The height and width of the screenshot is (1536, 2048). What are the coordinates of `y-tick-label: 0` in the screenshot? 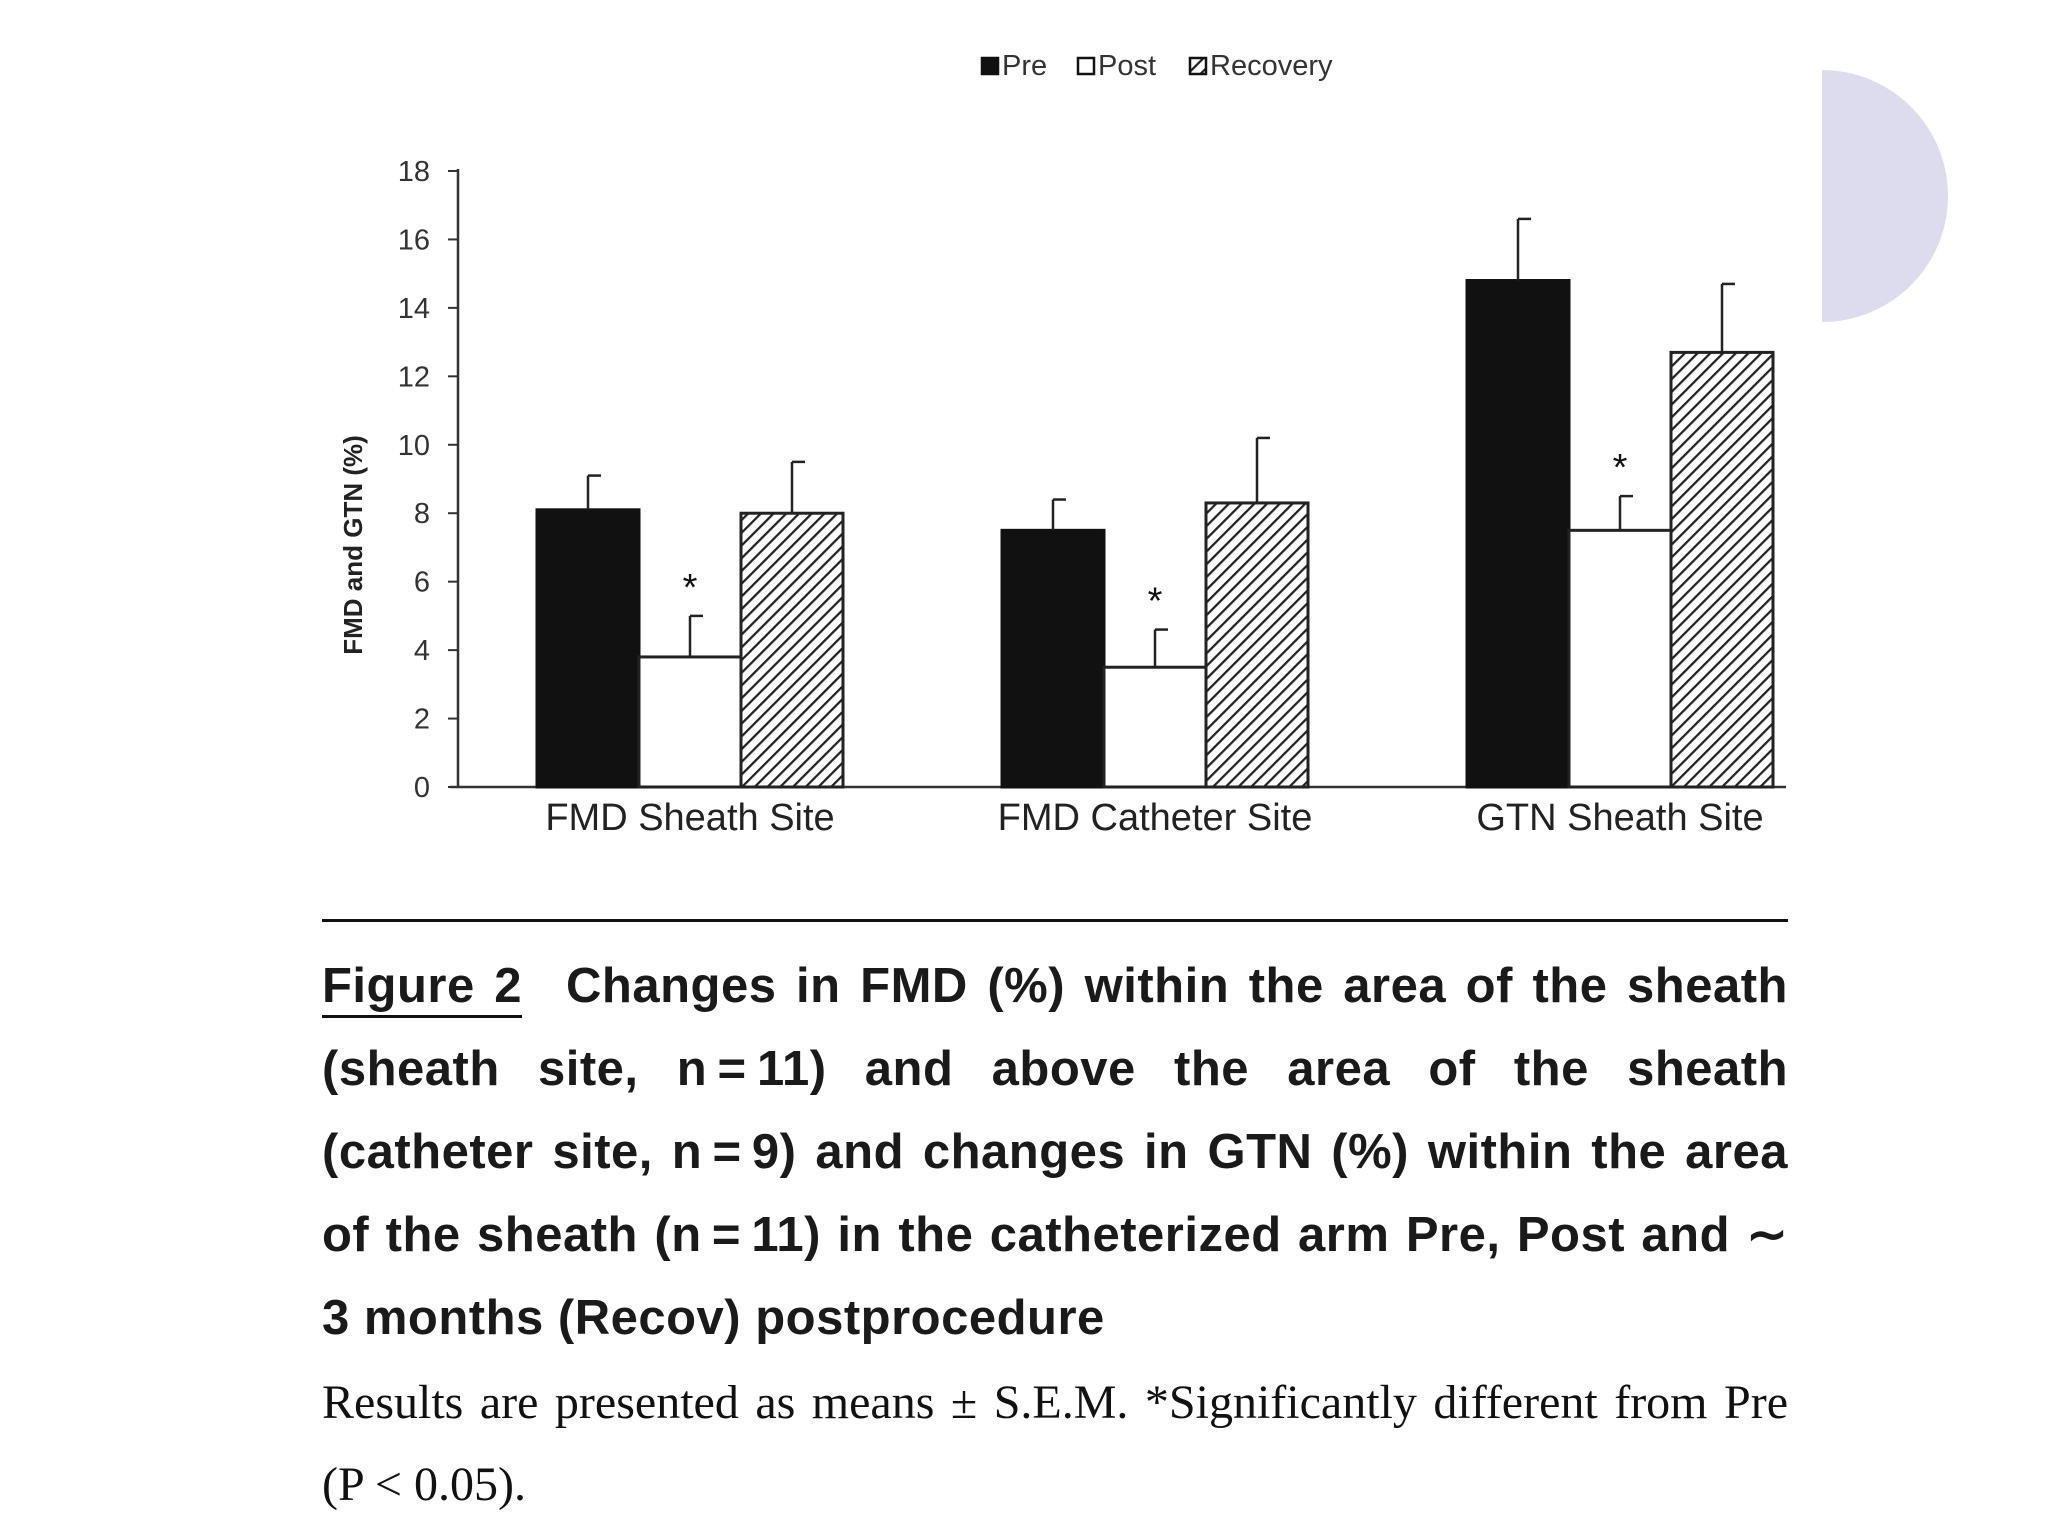 It's located at (422, 788).